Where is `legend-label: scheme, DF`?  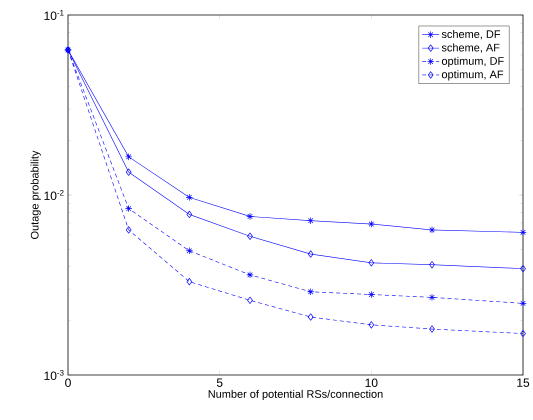
legend-label: scheme, DF is located at coordinates (471, 35).